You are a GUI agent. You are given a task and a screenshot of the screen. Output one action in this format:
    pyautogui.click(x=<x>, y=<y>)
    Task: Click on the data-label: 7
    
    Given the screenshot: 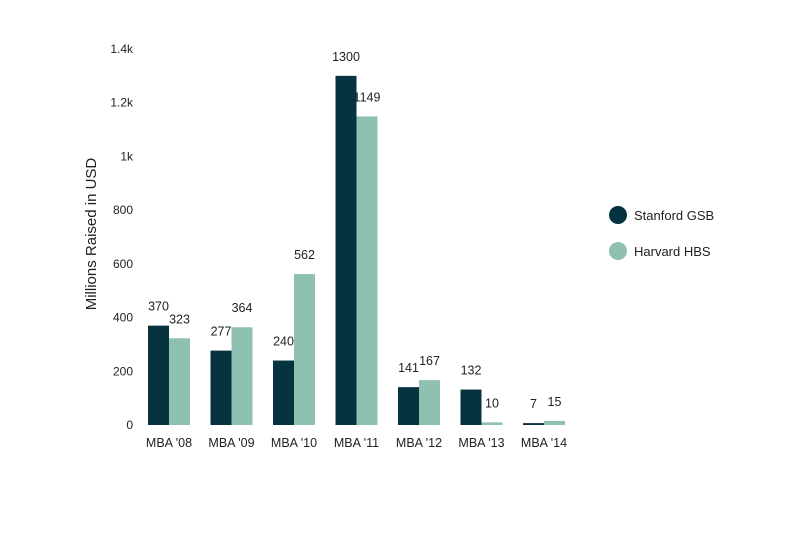 What is the action you would take?
    pyautogui.click(x=533, y=404)
    